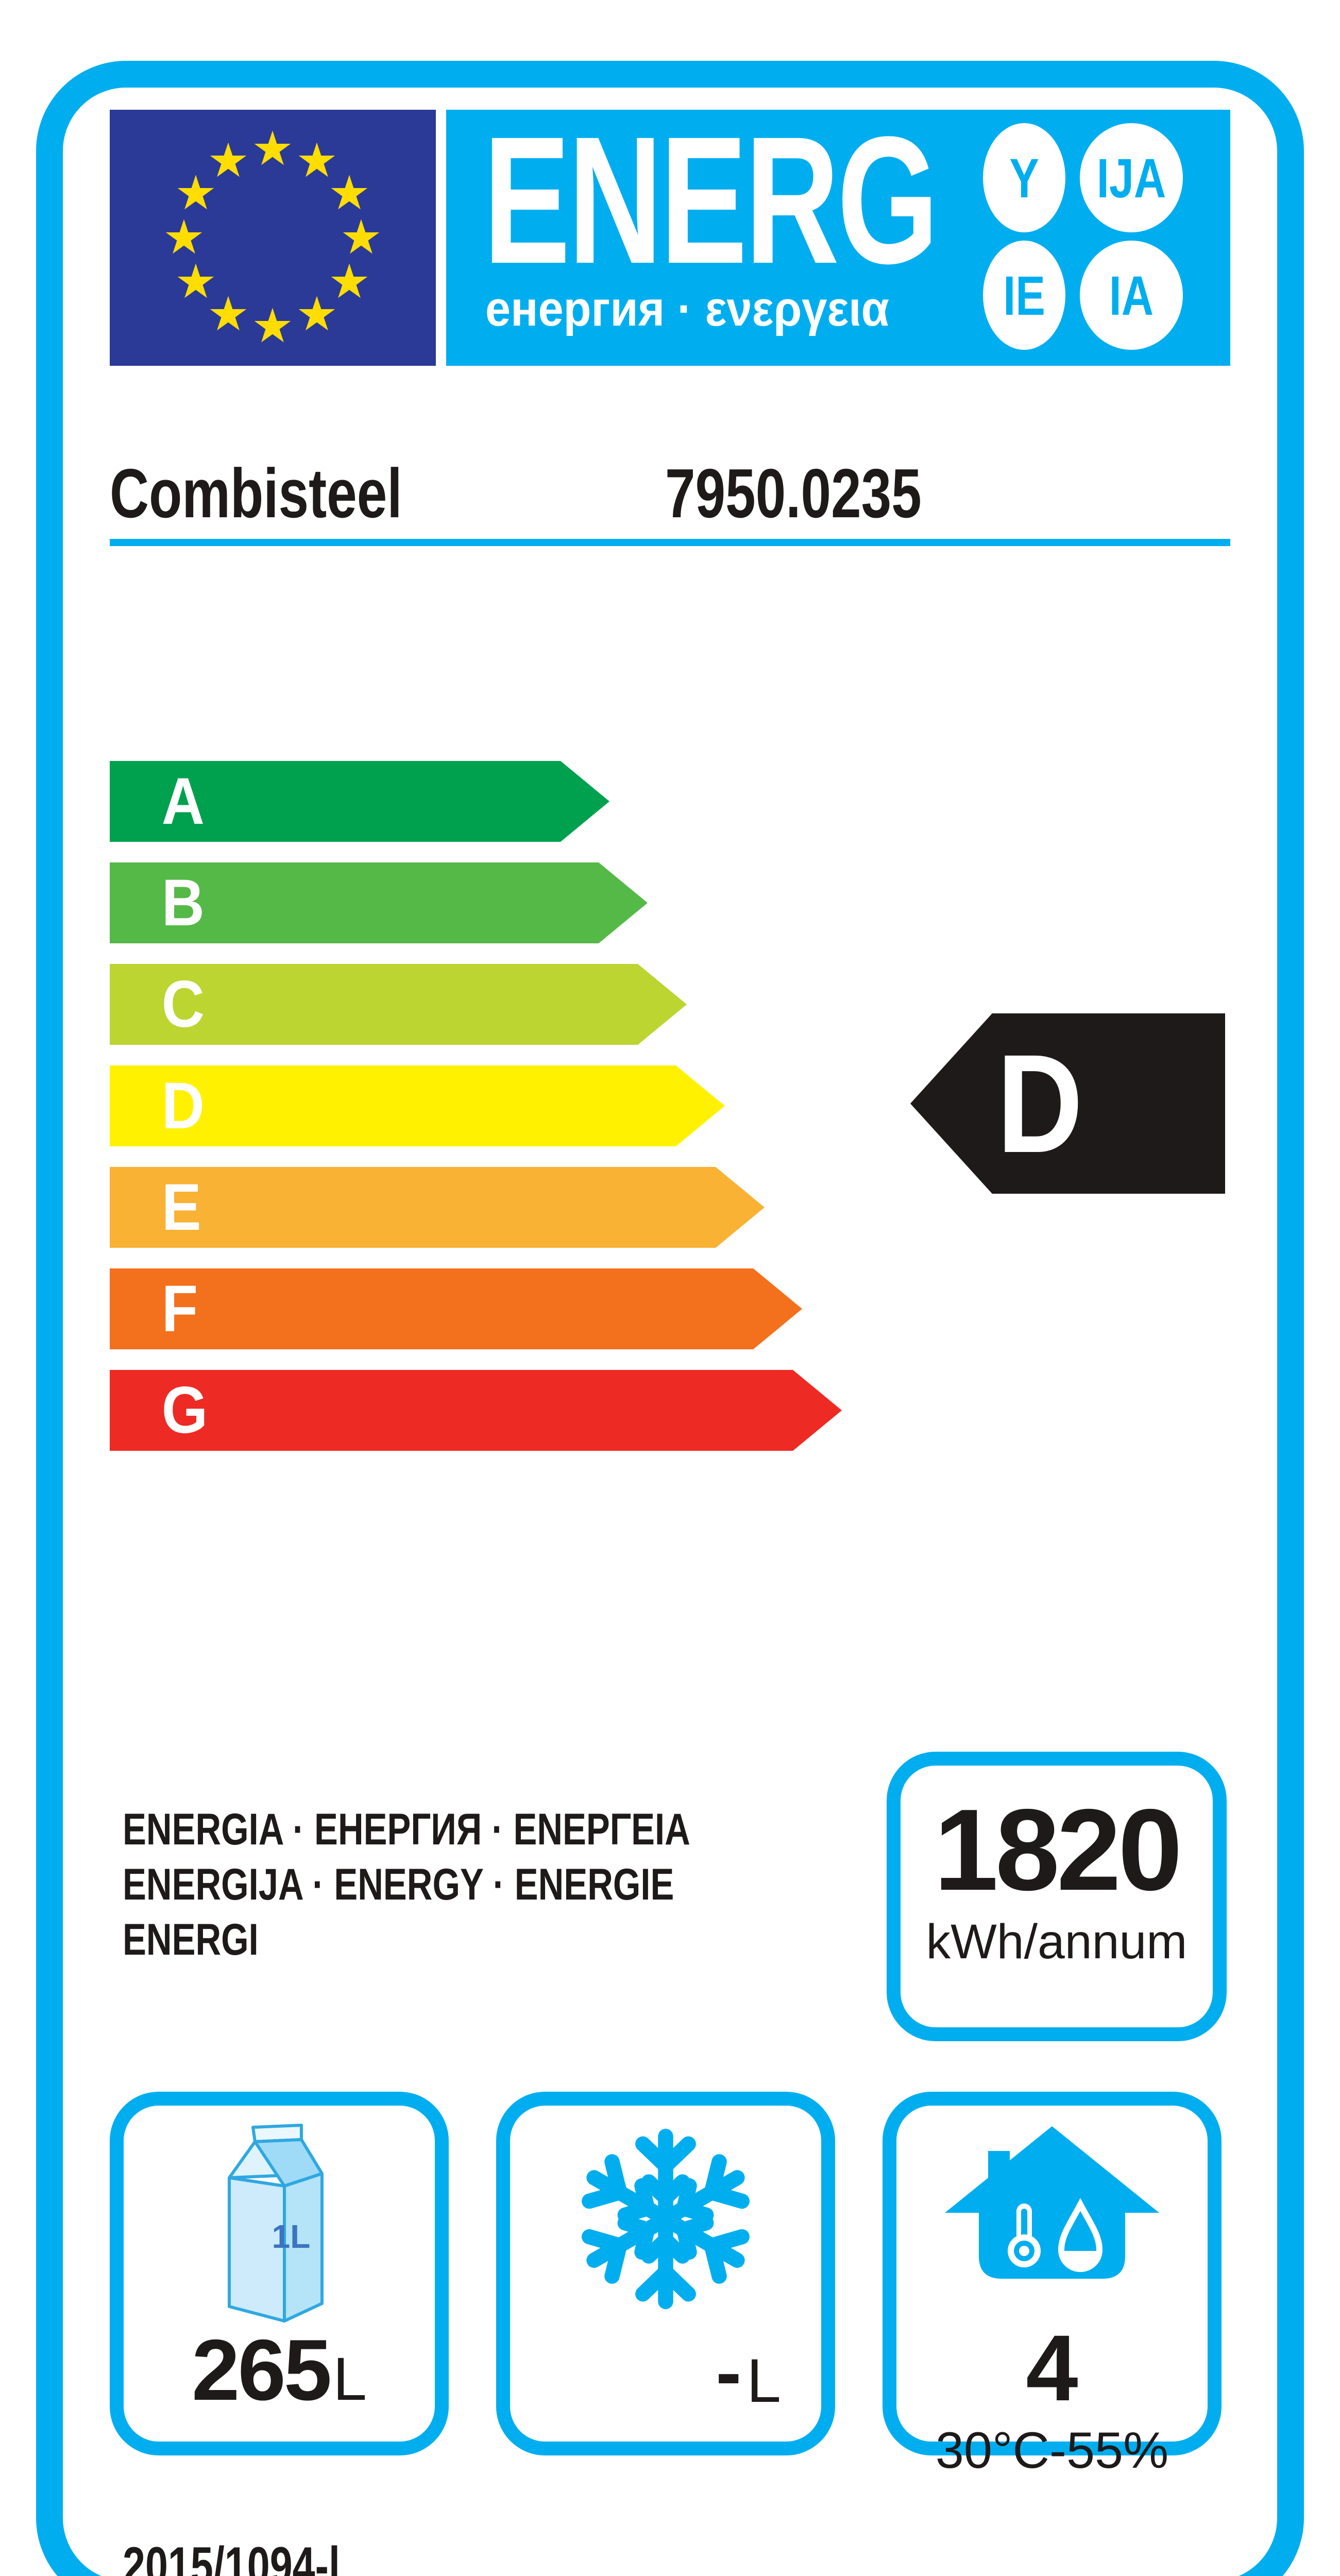  What do you see at coordinates (398, 1884) in the screenshot?
I see `energy-words-line: ENERGIJA · ENERGY · ENERGIE` at bounding box center [398, 1884].